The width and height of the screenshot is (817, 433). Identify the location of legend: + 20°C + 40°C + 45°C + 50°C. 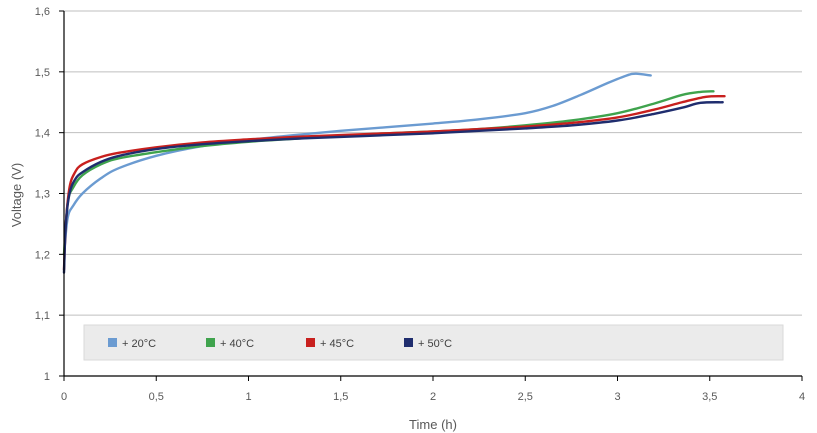
(433, 342).